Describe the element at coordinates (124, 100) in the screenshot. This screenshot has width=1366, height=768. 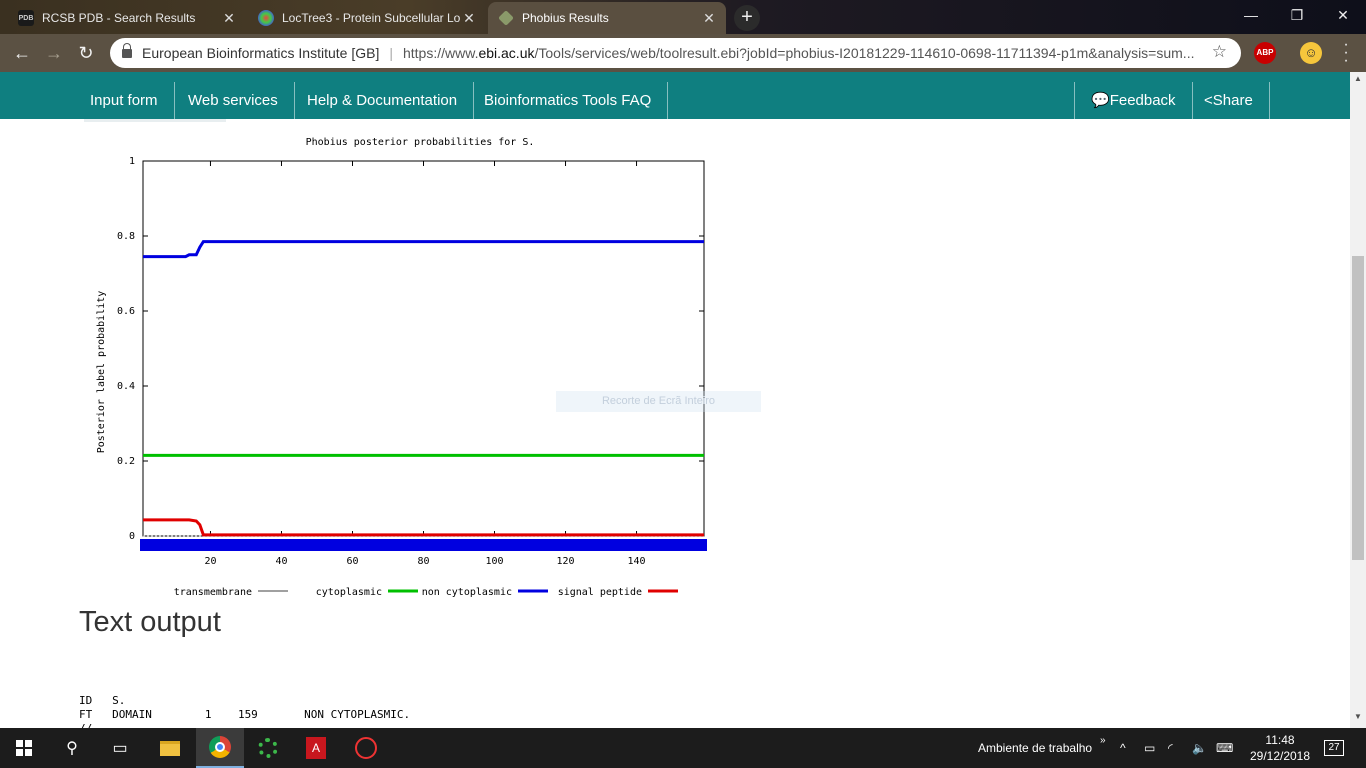
I see `nav-input-form: Input form` at that location.